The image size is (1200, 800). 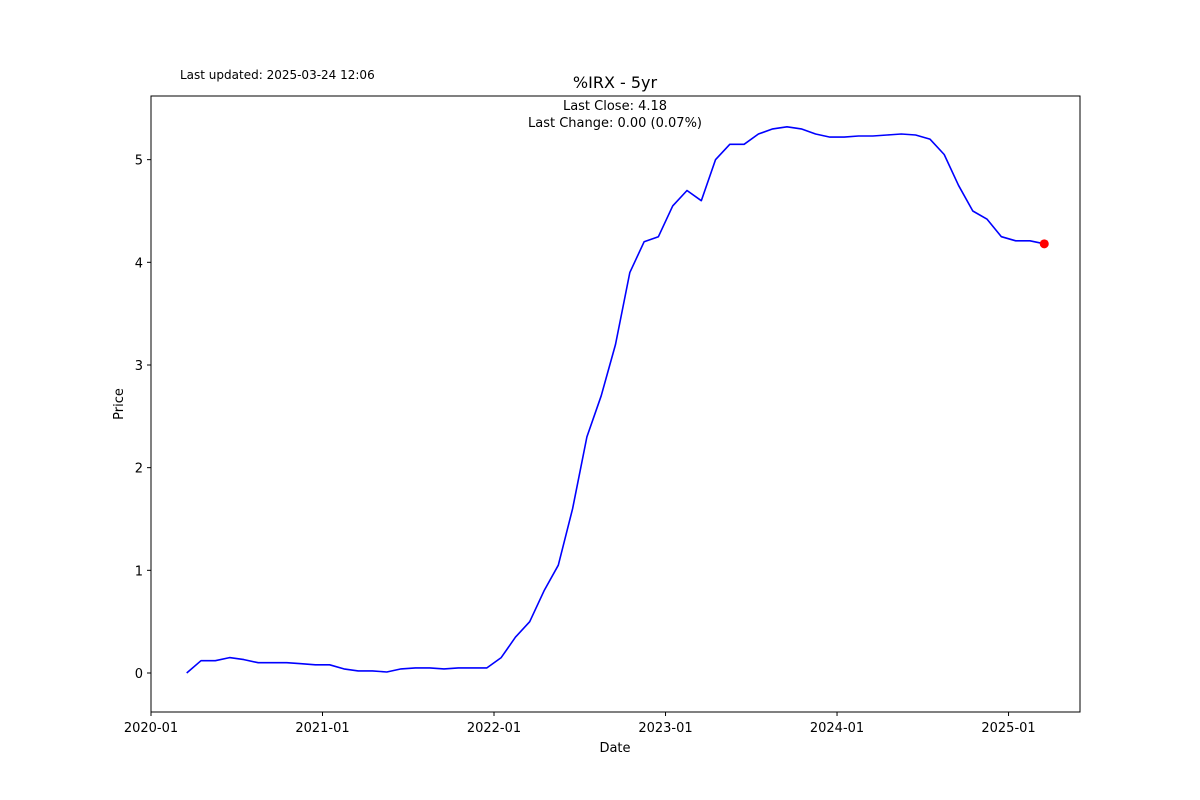 What do you see at coordinates (139, 263) in the screenshot?
I see `y-tick-label: 4` at bounding box center [139, 263].